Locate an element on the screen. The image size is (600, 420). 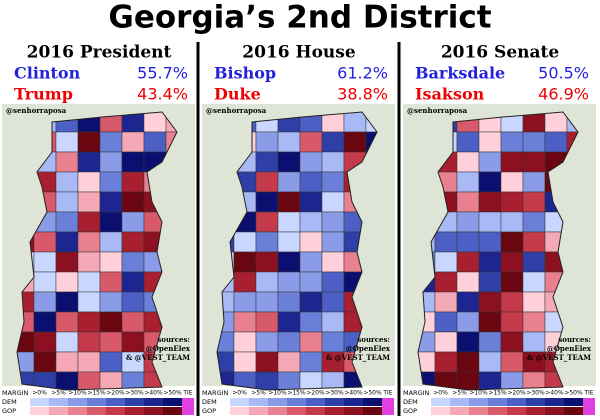
candidate-name: Clinton is located at coordinates (47, 73).